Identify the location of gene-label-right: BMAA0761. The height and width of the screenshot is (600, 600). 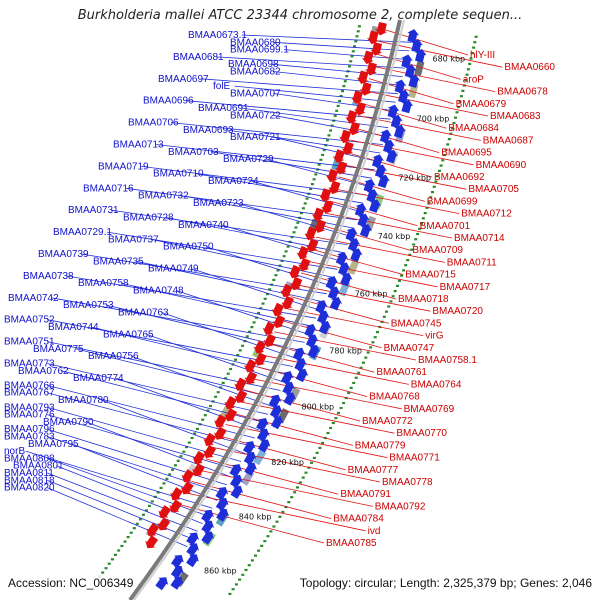
(401, 372).